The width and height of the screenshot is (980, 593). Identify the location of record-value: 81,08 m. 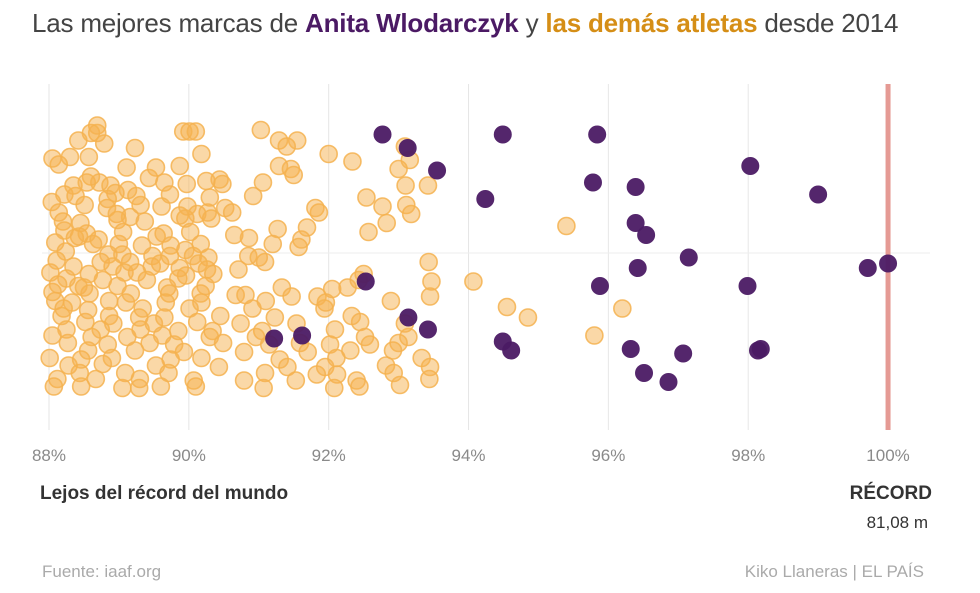
(897, 522).